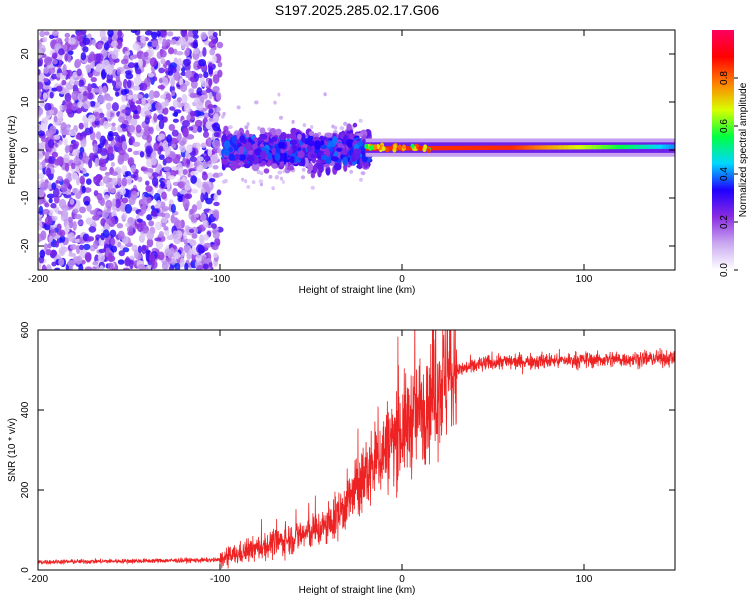 The height and width of the screenshot is (600, 750). What do you see at coordinates (25, 329) in the screenshot?
I see `y-tick-label: 600` at bounding box center [25, 329].